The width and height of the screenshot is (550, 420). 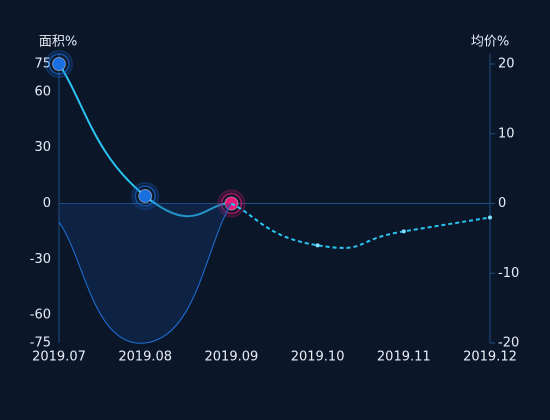 What do you see at coordinates (42, 91) in the screenshot?
I see `y-tick-label: 60` at bounding box center [42, 91].